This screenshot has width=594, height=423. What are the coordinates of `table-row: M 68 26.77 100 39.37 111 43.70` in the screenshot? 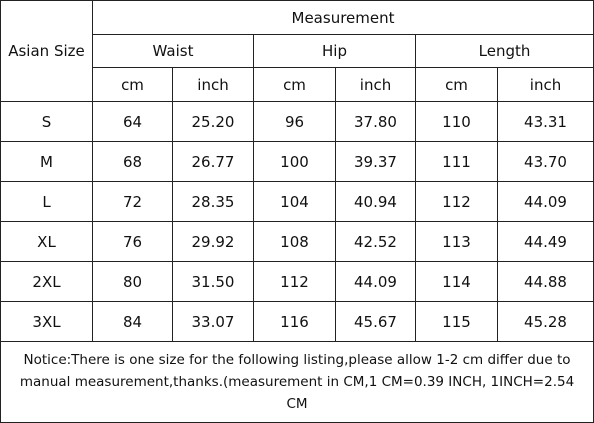 It's located at (297, 161).